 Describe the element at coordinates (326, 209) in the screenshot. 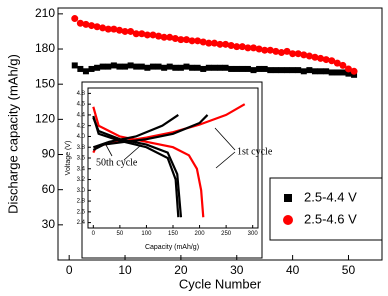

I see `legend` at that location.